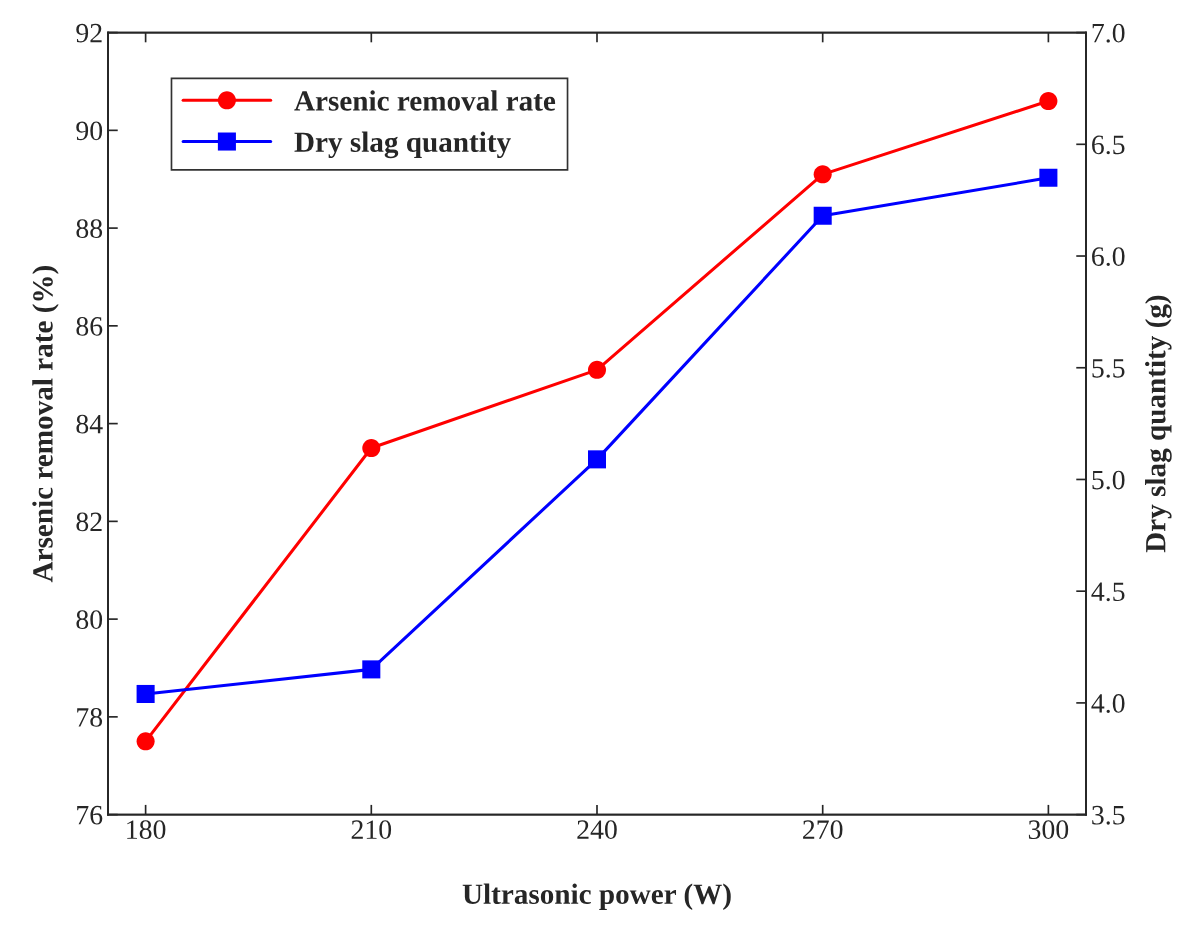 The image size is (1200, 931). I want to click on y2-tick-label: 7.0, so click(1108, 33).